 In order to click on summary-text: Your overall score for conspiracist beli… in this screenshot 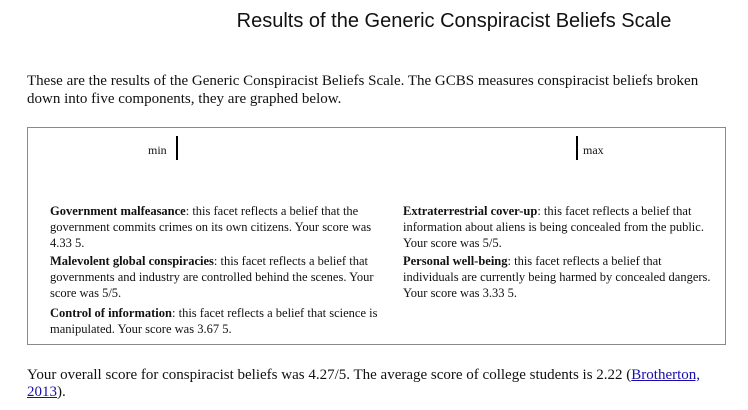, I will do `click(329, 375)`.